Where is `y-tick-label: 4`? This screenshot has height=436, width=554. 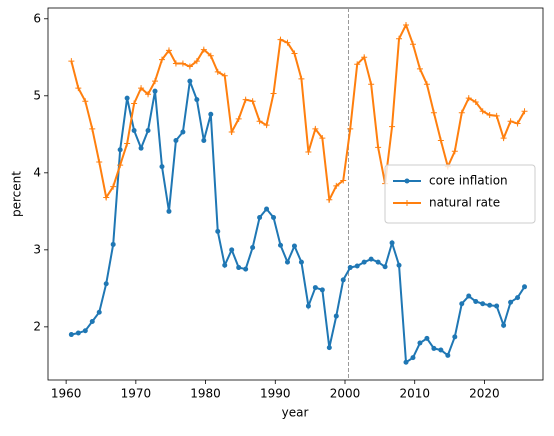
y-tick-label: 4 is located at coordinates (37, 172).